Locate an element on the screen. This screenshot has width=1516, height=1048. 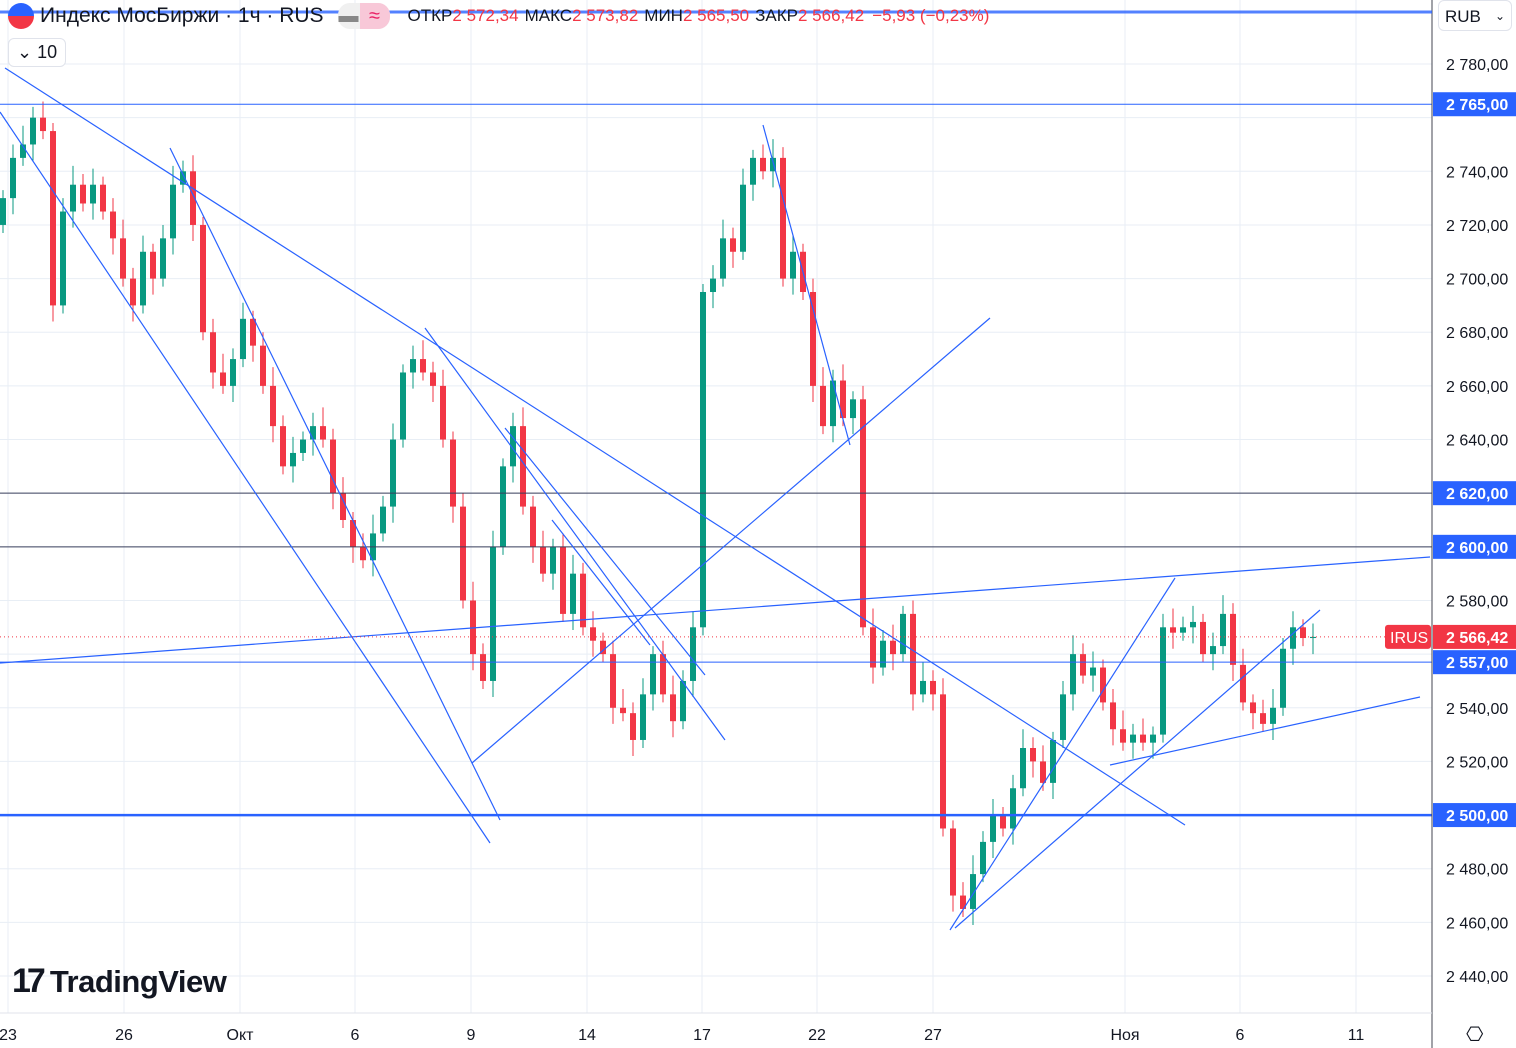
time-tick-label: 22 is located at coordinates (817, 1035).